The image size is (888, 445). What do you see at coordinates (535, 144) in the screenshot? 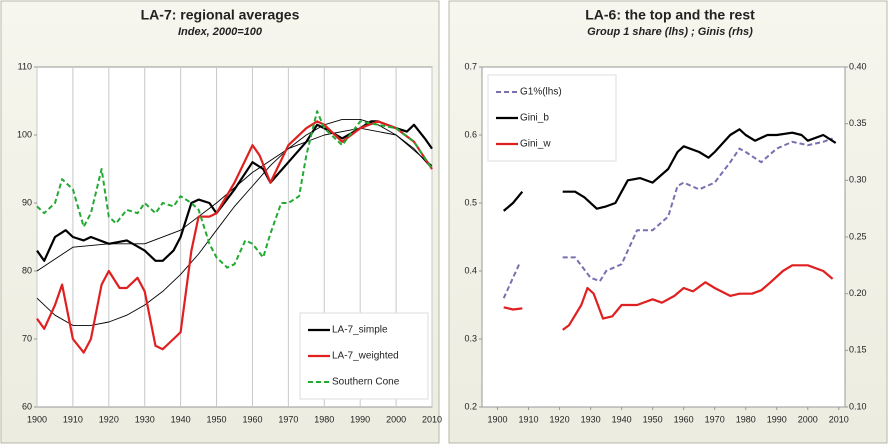
I see `legend-label: Gini_w` at bounding box center [535, 144].